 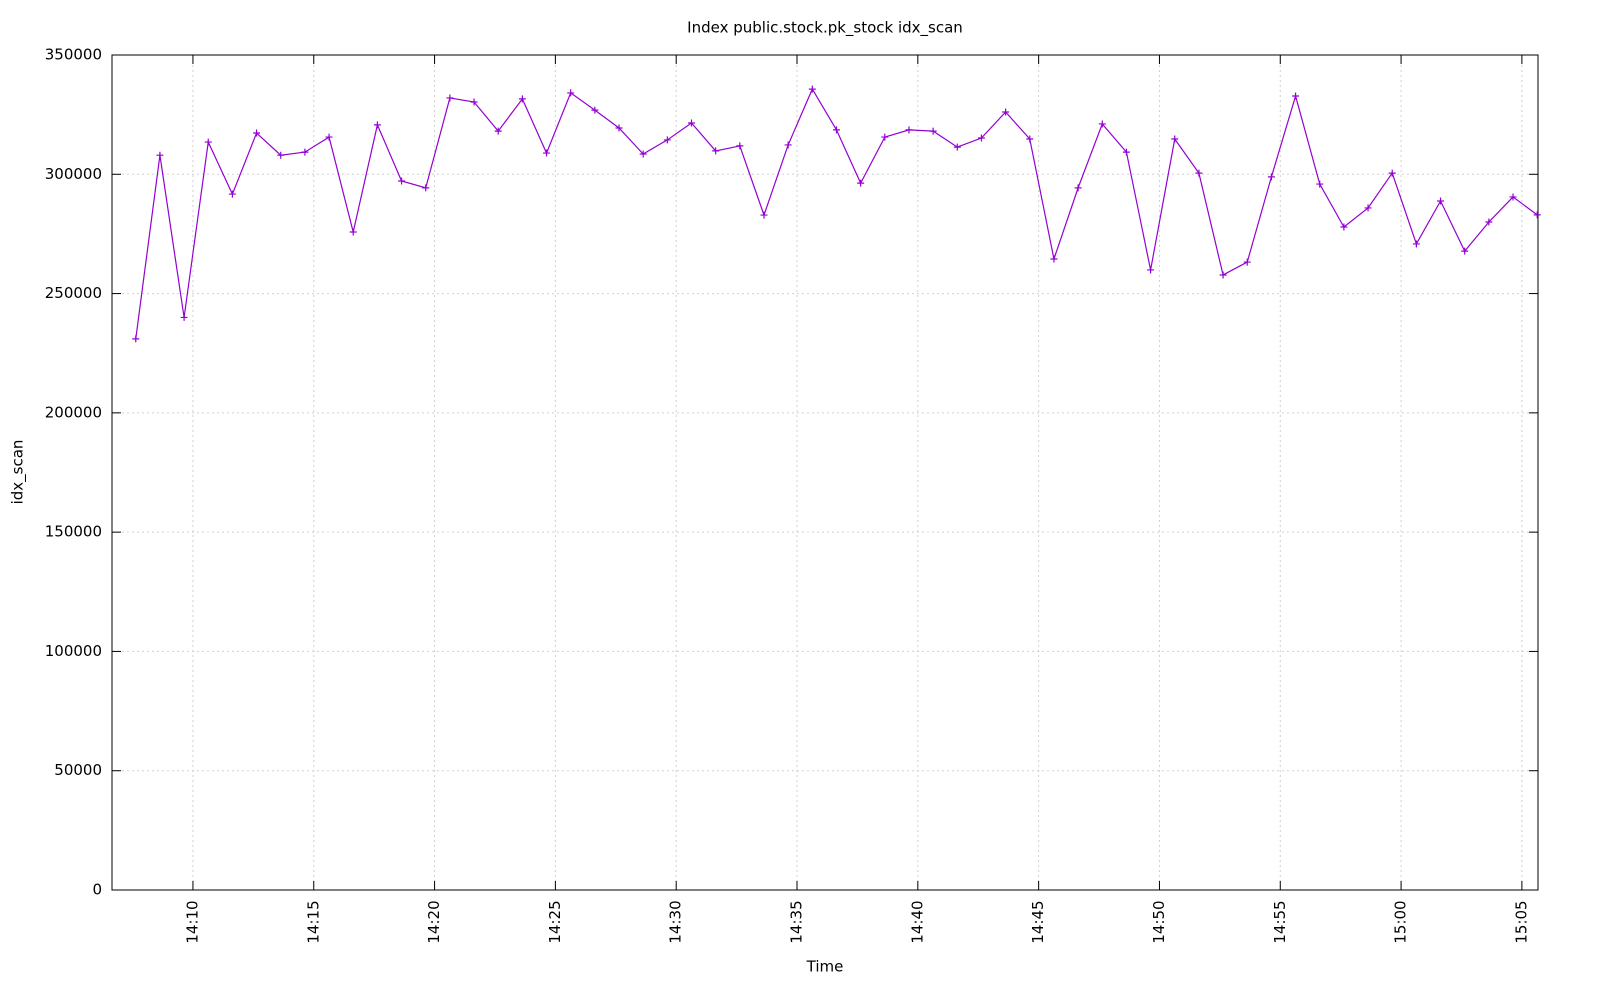 What do you see at coordinates (73, 55) in the screenshot?
I see `y-tick-label: 350000` at bounding box center [73, 55].